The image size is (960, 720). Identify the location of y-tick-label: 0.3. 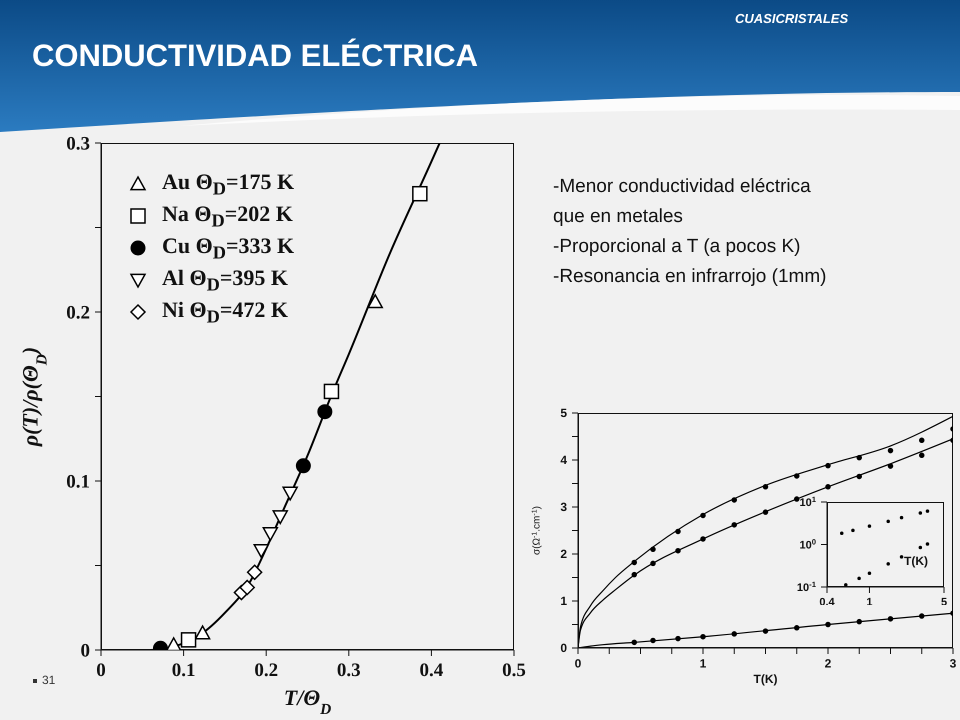
(78, 144).